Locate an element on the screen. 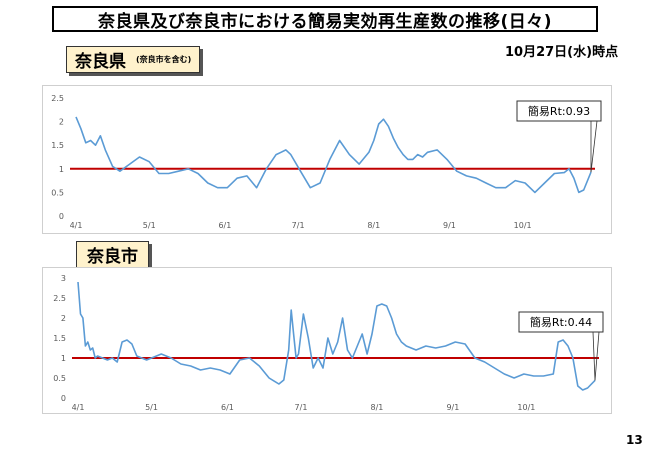 The image size is (650, 449). page-number: 13 is located at coordinates (634, 440).